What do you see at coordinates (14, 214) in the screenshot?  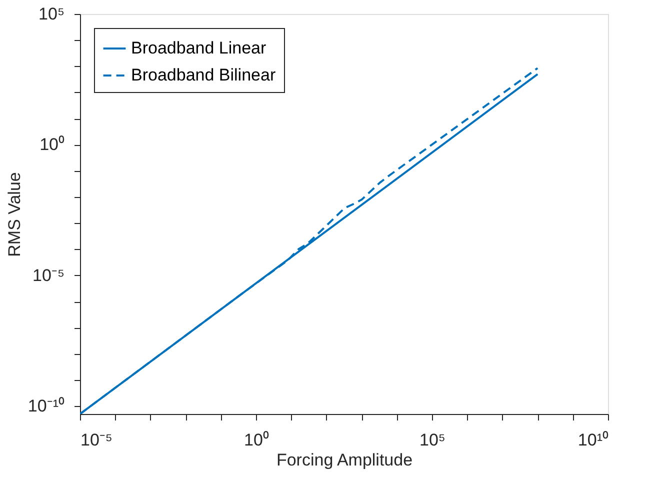 I see `y-axis-title: RMS Value` at bounding box center [14, 214].